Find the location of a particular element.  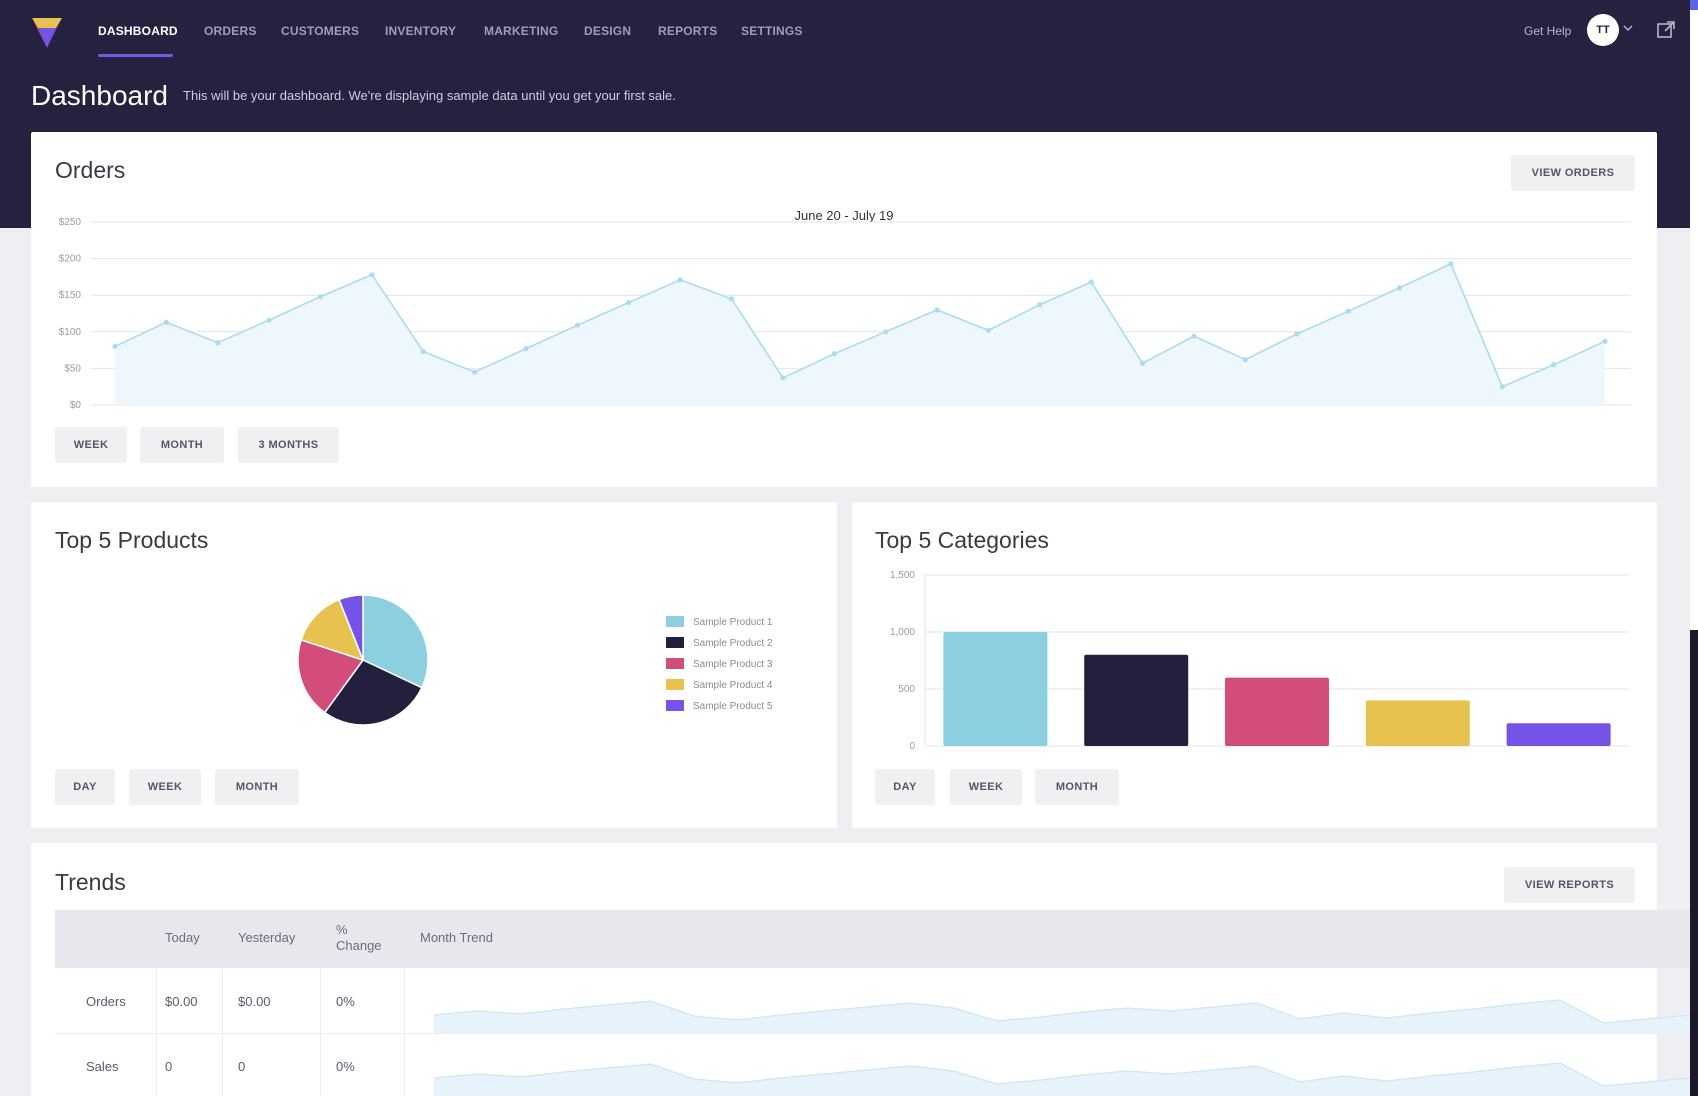

legend-label: Sample Product 4 is located at coordinates (733, 685).